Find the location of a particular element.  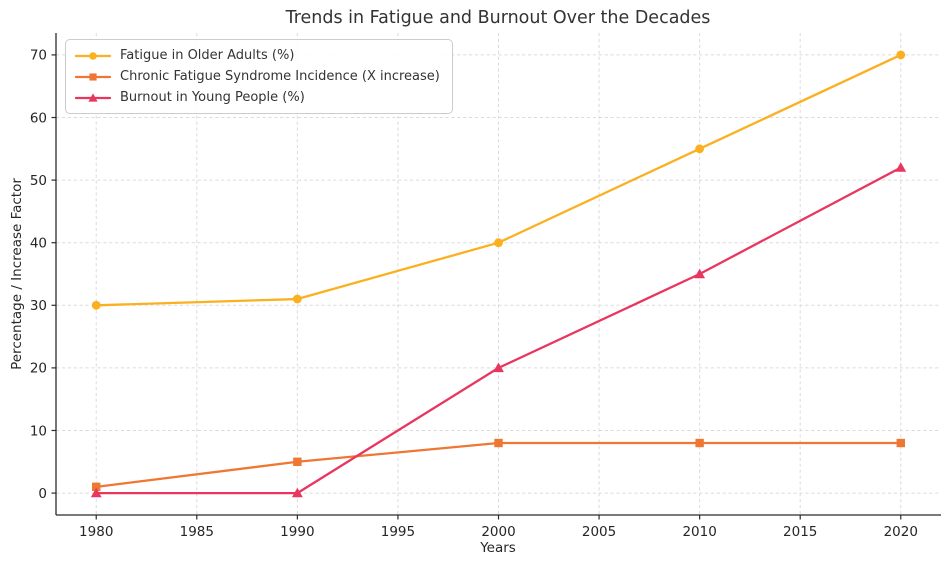

x-tick-label: 2015 is located at coordinates (800, 532).